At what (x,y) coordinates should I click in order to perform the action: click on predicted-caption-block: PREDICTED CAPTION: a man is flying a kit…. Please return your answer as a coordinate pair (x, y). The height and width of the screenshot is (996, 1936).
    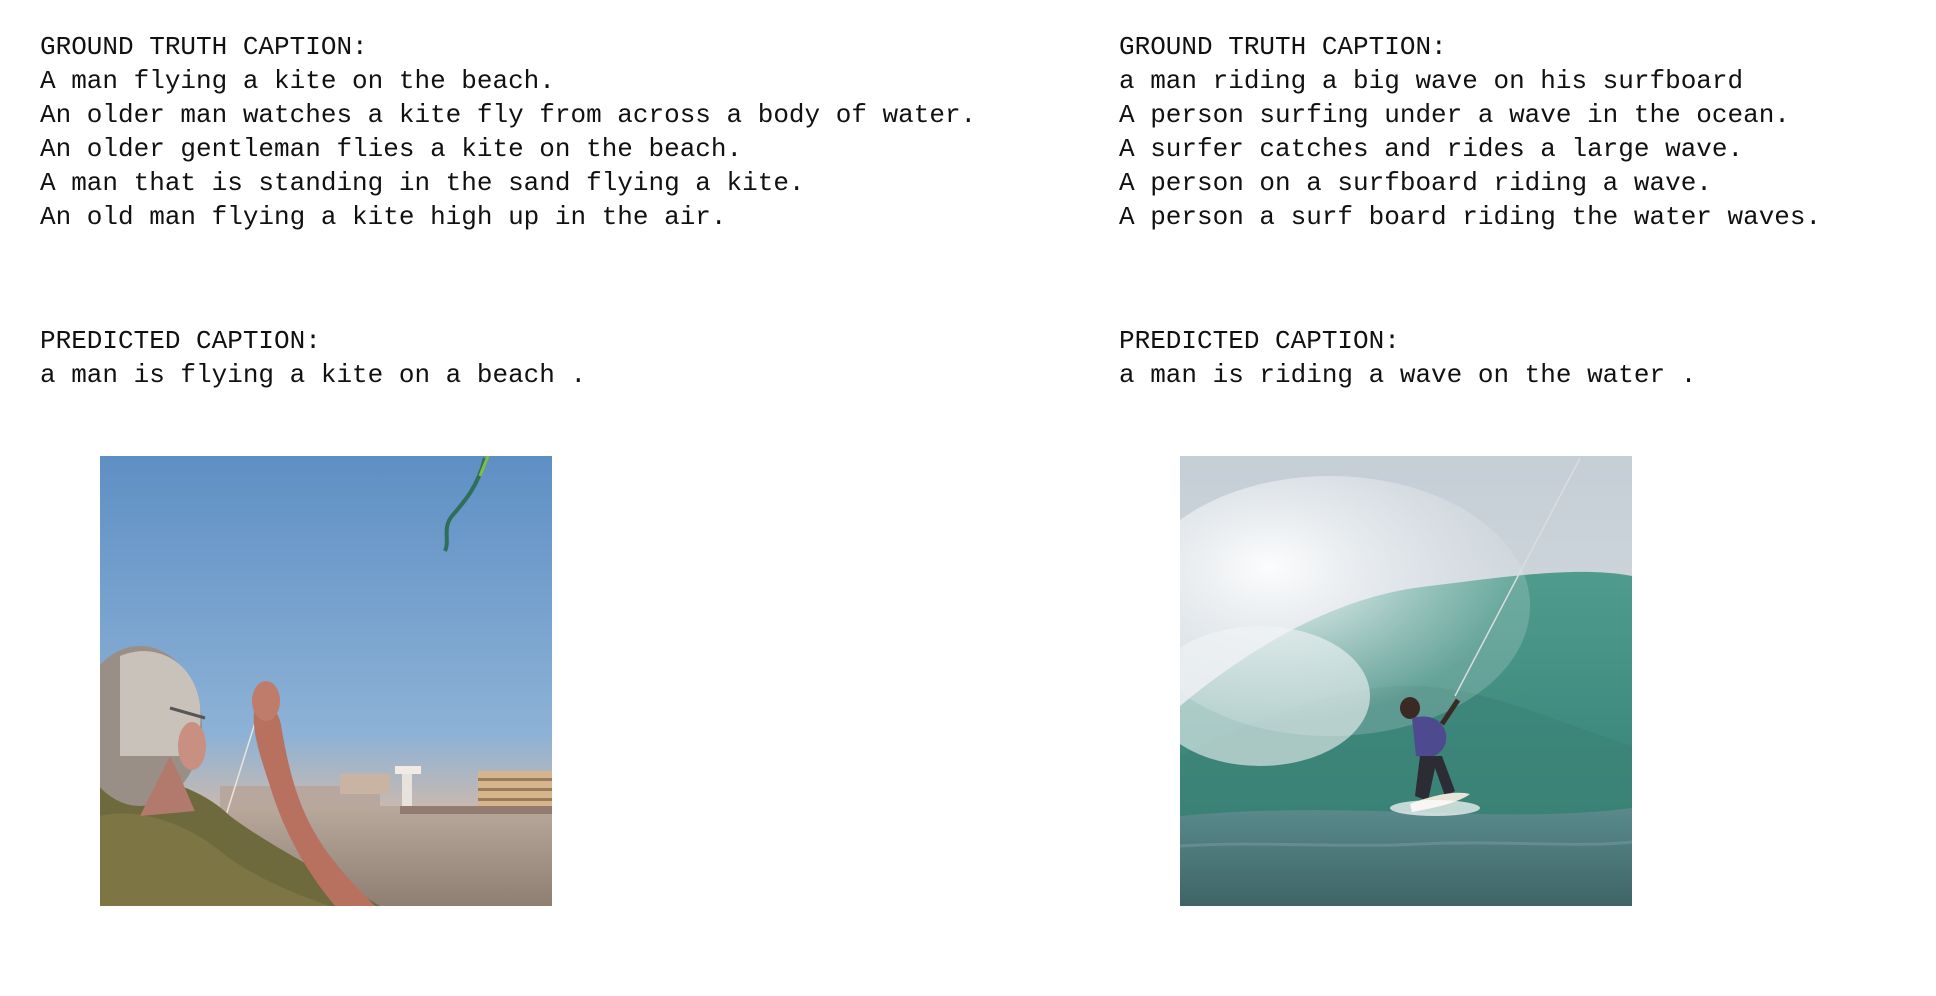
    Looking at the image, I should click on (505, 358).